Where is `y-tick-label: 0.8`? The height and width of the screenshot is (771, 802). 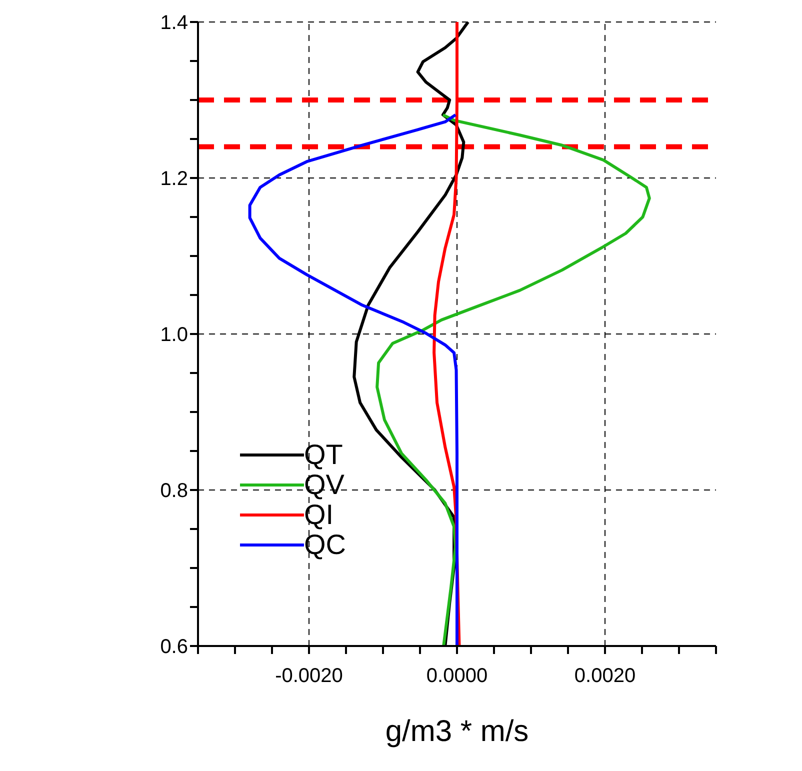
y-tick-label: 0.8 is located at coordinates (174, 491).